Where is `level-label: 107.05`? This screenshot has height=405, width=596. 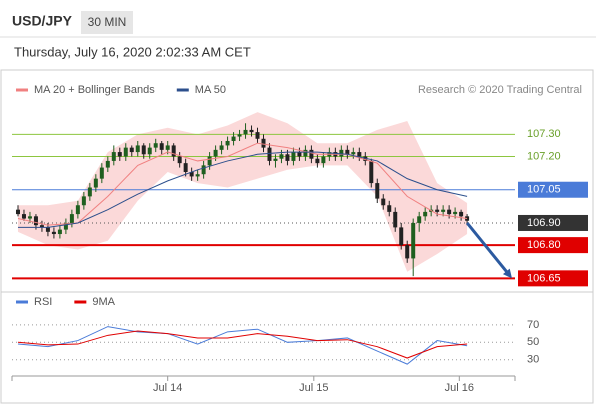 level-label: 107.05 is located at coordinates (544, 190).